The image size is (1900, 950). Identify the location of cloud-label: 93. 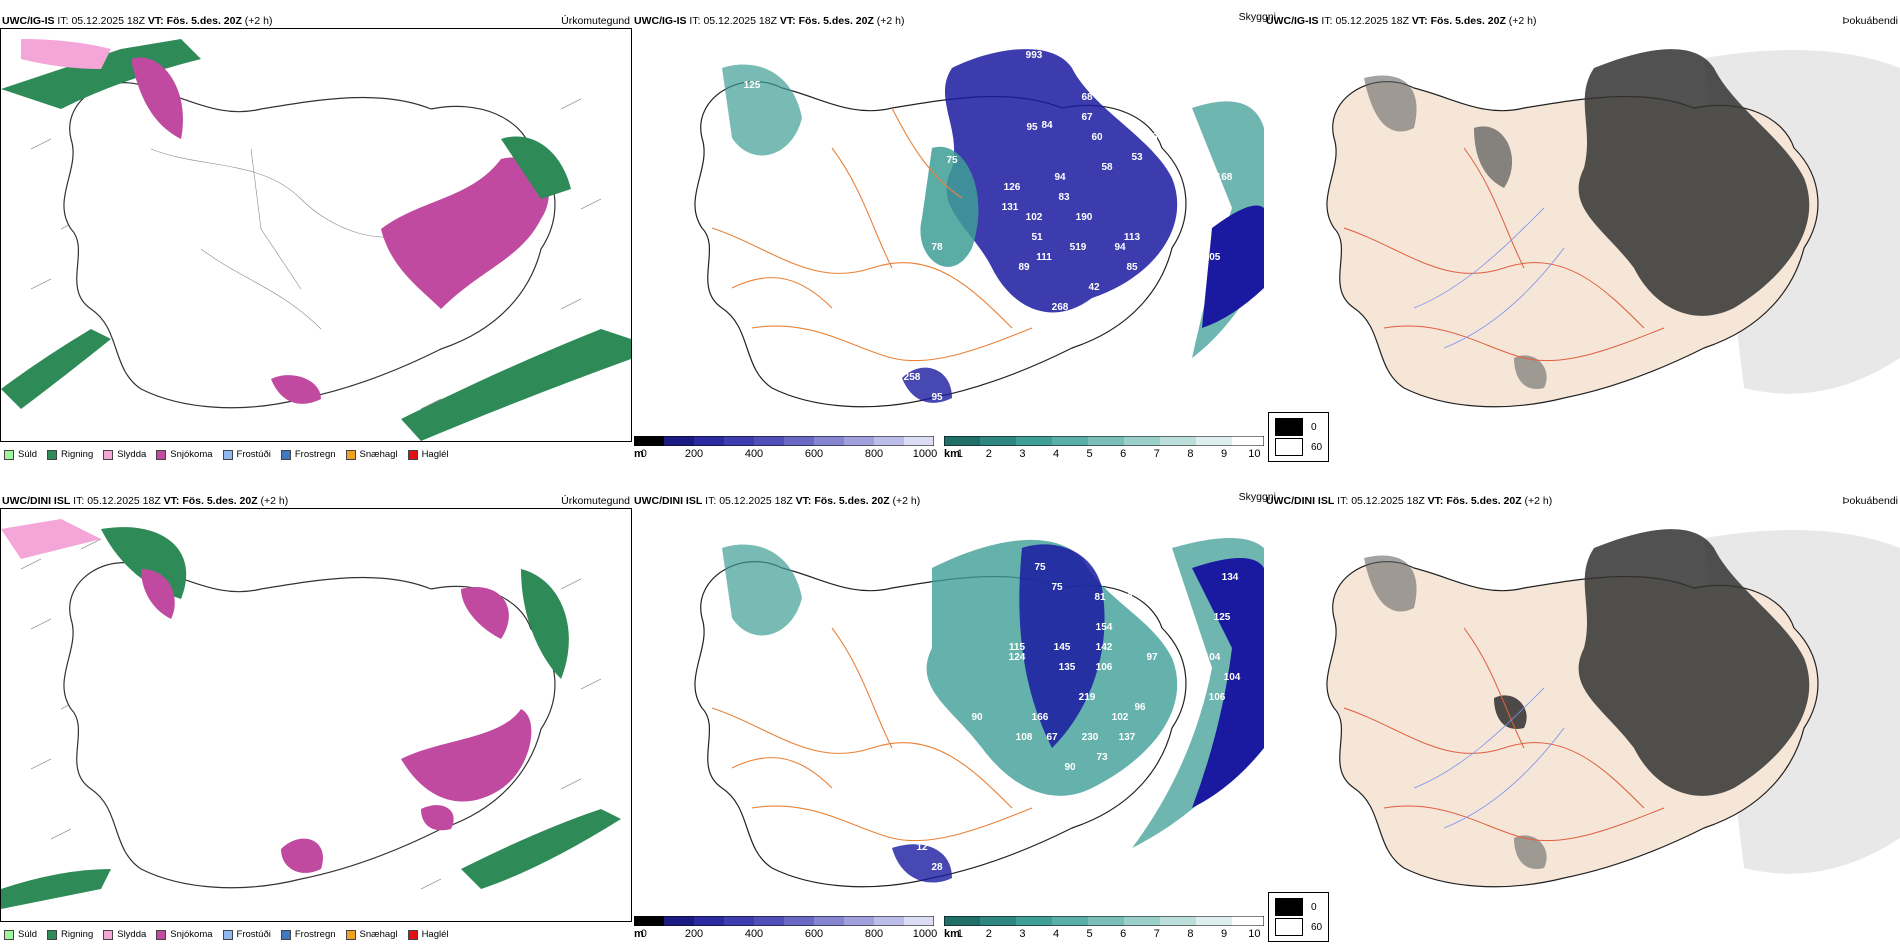
(930, 827).